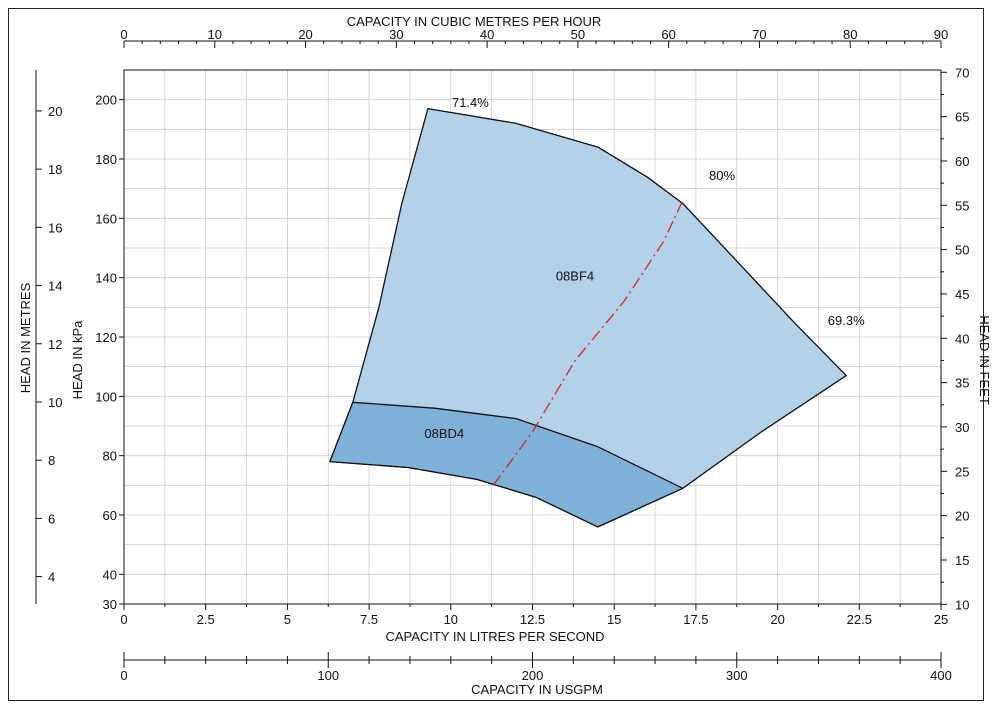 The image size is (992, 709). Describe the element at coordinates (737, 675) in the screenshot. I see `usgpm-tick-label: 300` at that location.